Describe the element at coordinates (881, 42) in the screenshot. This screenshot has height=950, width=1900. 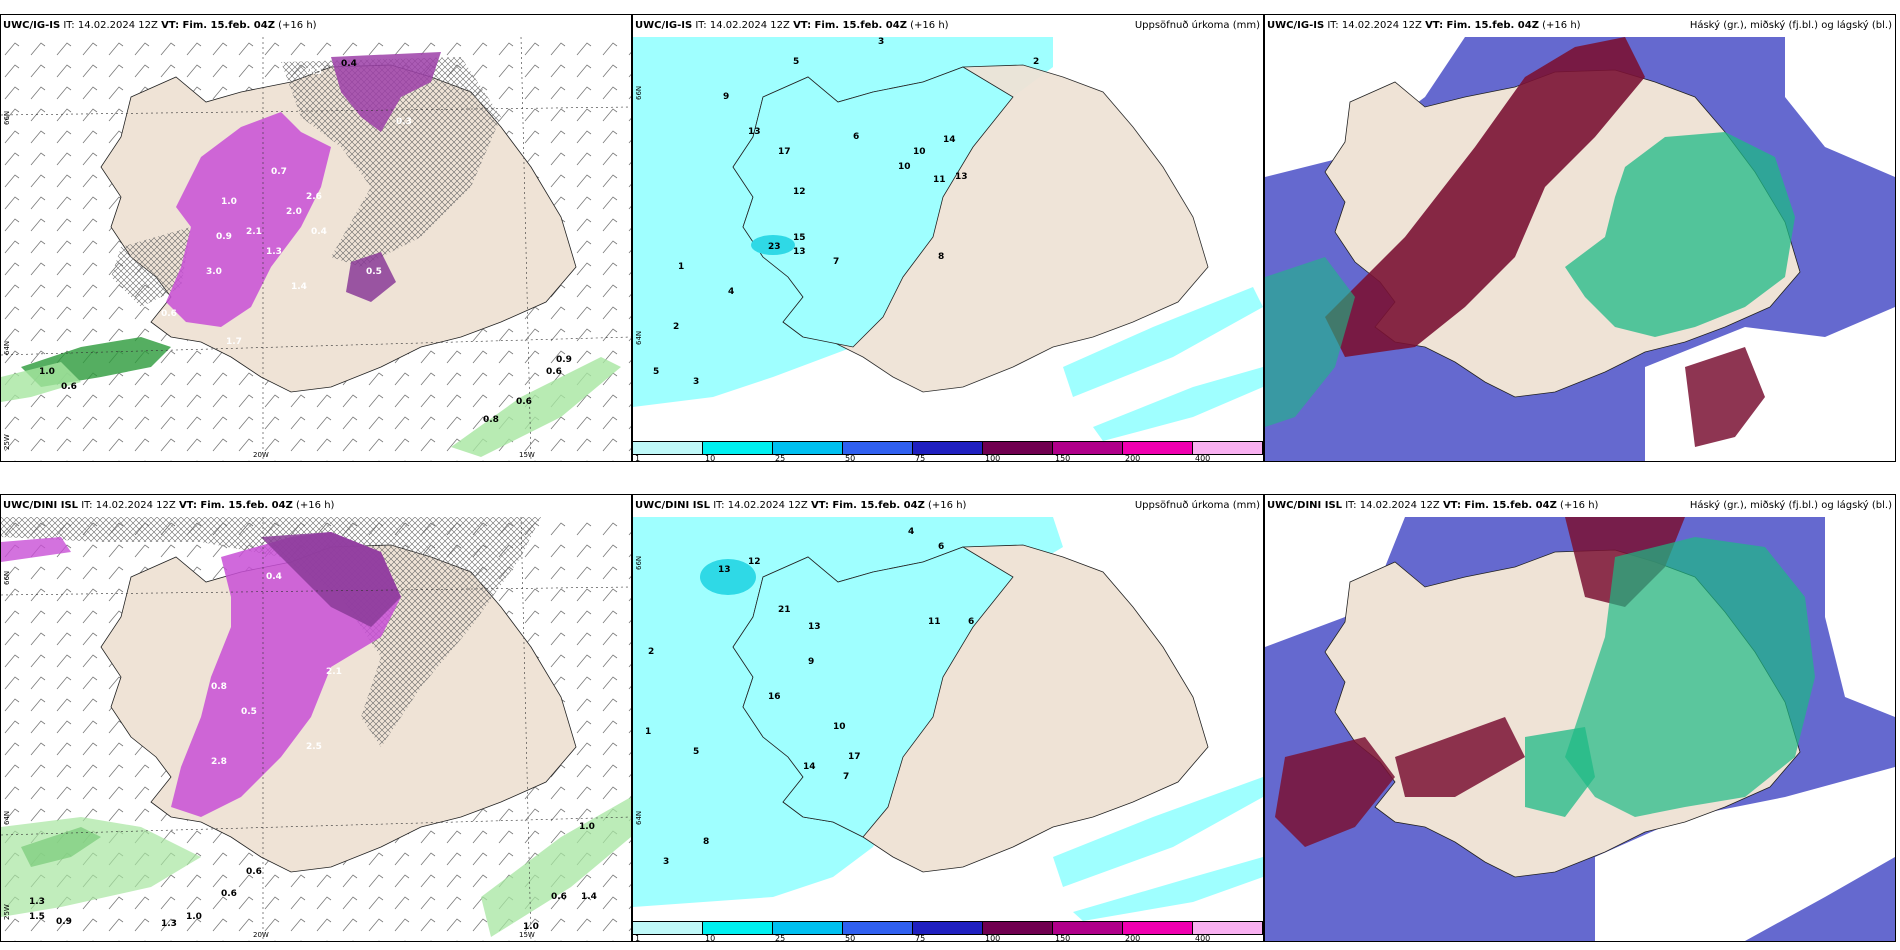
I see `accum-value: 3` at that location.